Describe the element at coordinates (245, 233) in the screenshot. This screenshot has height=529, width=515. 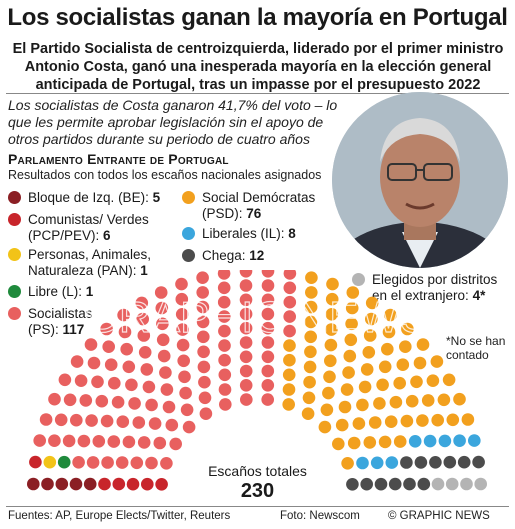
I see `legend-label: Liberales (IL):` at that location.